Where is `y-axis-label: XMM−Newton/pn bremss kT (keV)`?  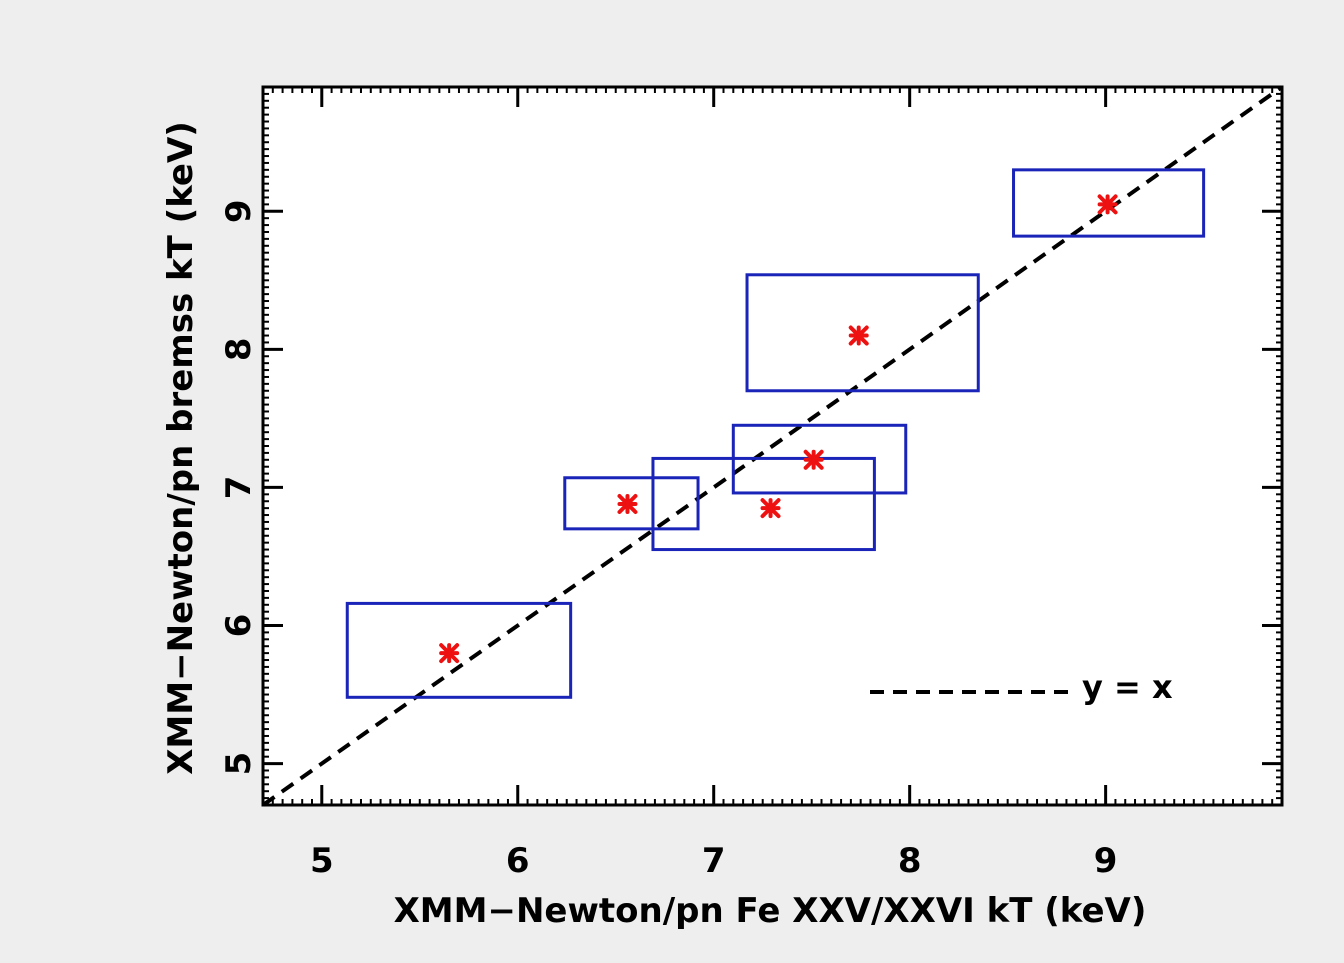
y-axis-label: XMM−Newton/pn bremss kT (keV) is located at coordinates (181, 448).